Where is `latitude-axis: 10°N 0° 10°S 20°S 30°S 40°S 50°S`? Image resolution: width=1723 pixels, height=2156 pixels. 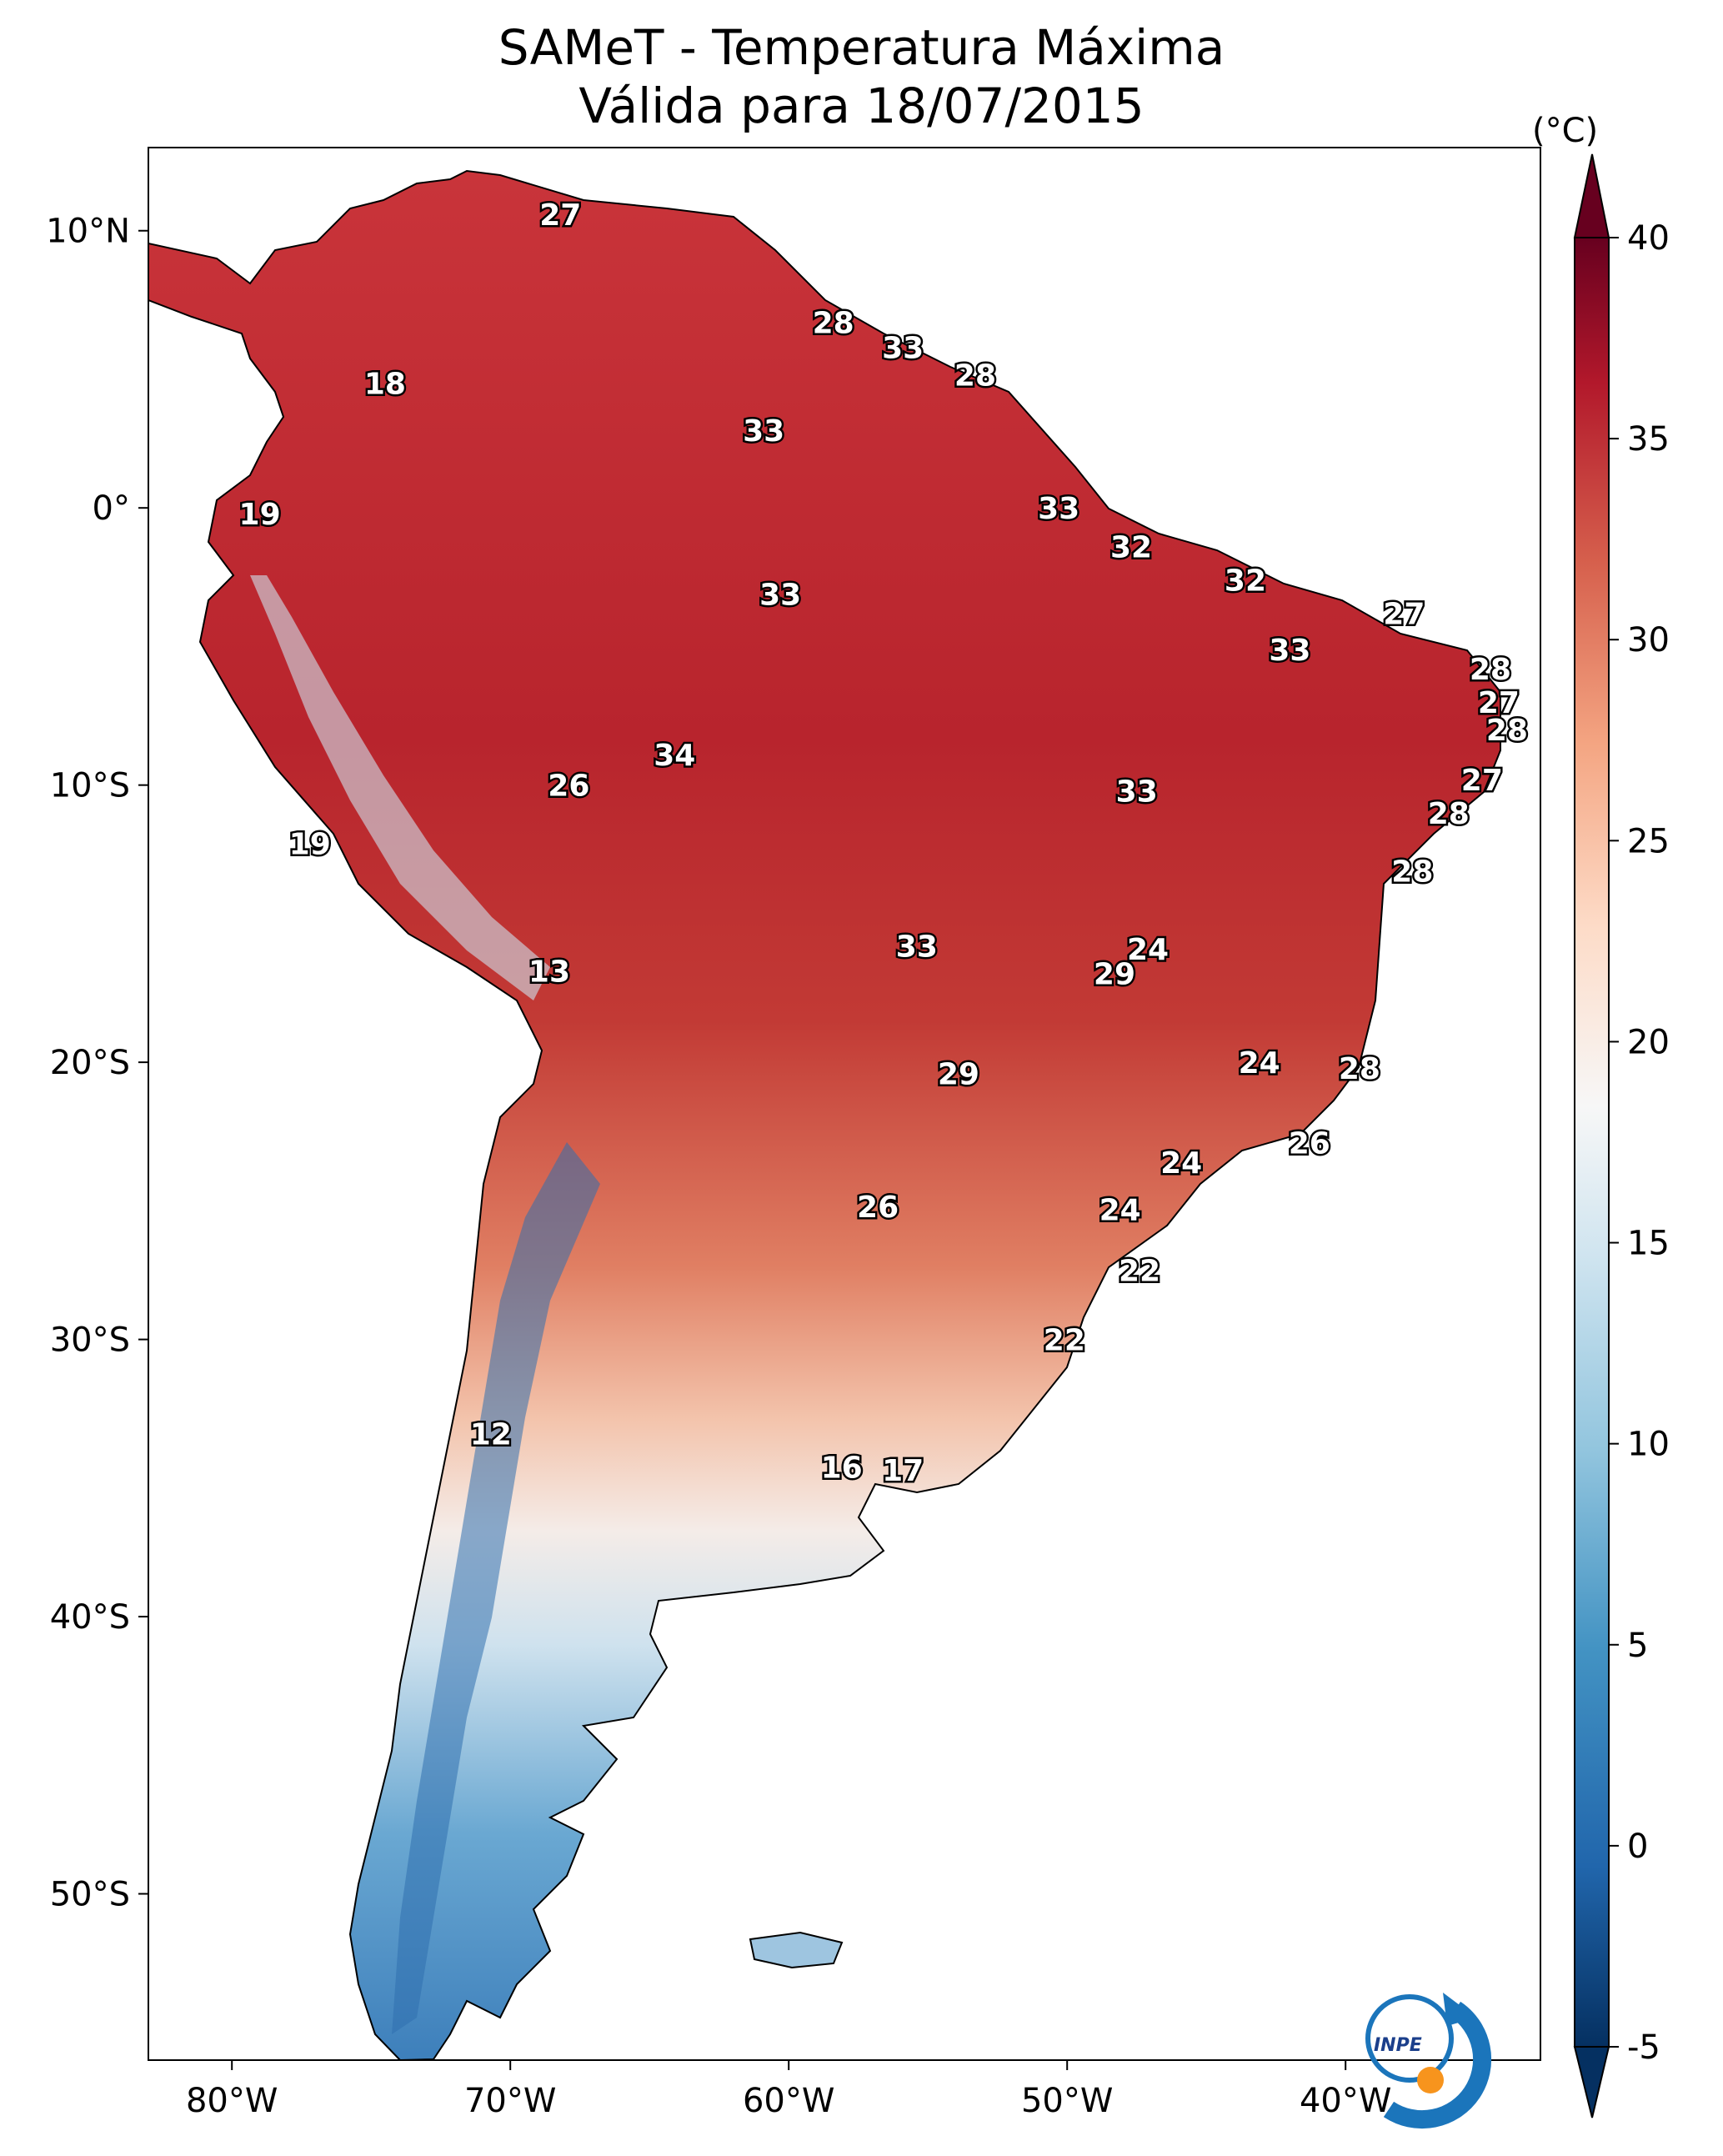
latitude-axis: 10°N 0° 10°S 20°S 30°S 40°S 50°S is located at coordinates (97, 1064).